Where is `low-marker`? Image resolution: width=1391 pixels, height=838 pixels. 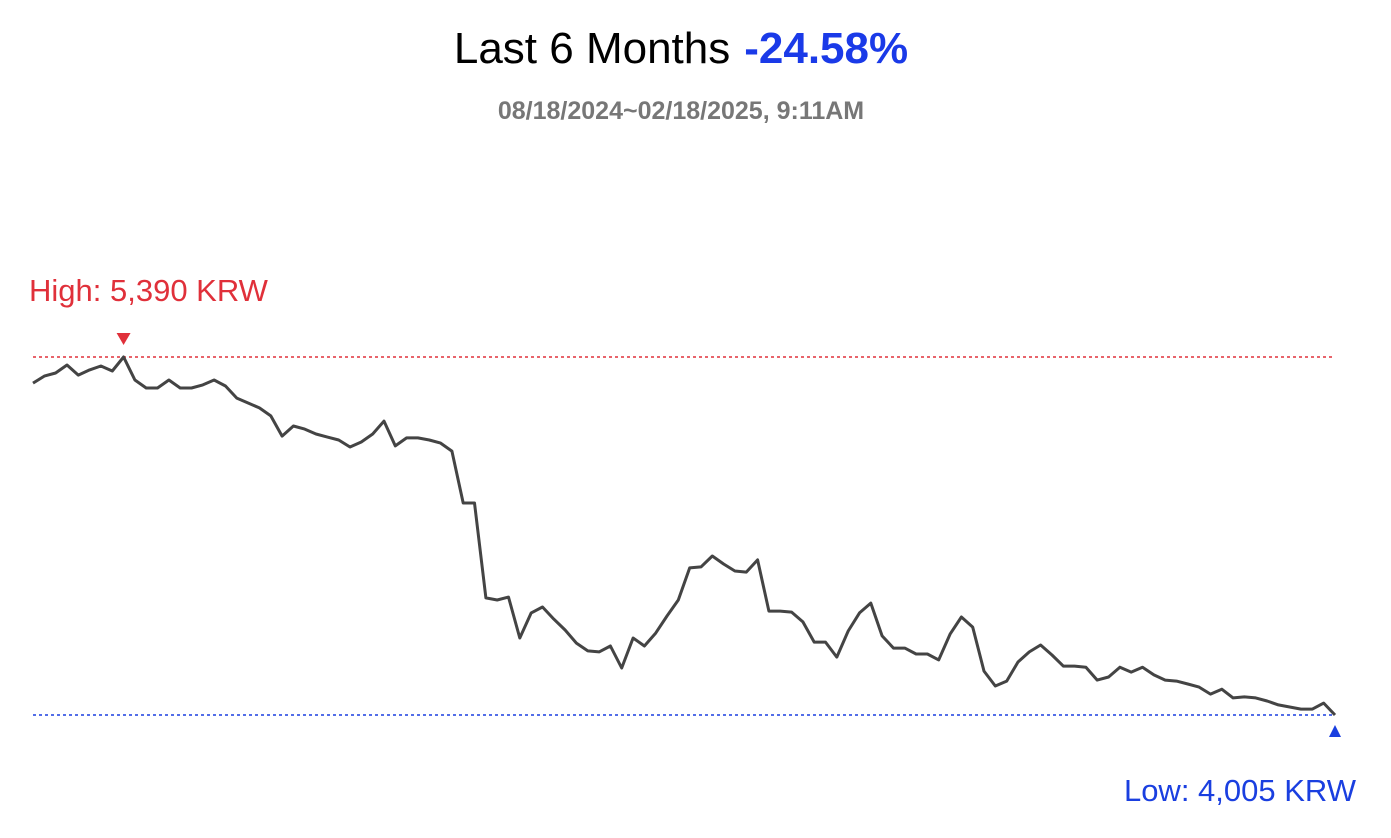 low-marker is located at coordinates (1335, 731).